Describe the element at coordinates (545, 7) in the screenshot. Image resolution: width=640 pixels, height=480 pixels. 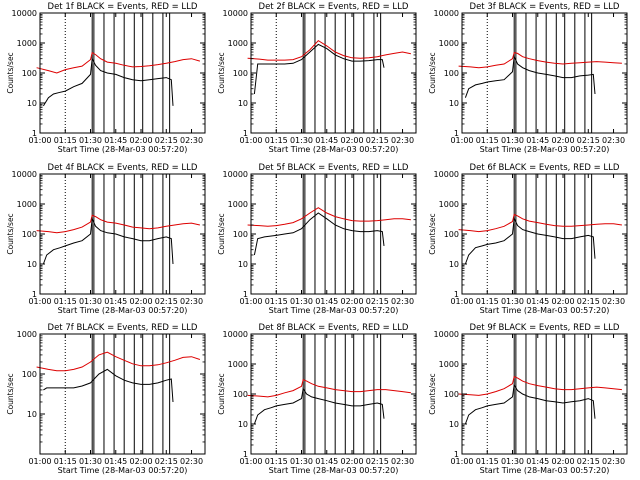
I see `panel-title: Det 3f BLACK = Events, RED = LLD` at that location.